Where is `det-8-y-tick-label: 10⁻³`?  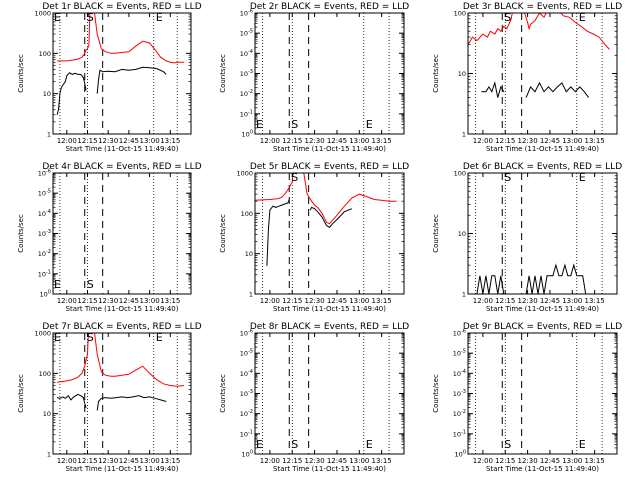
det-8-y-tick-label: 10⁻³ is located at coordinates (246, 393).